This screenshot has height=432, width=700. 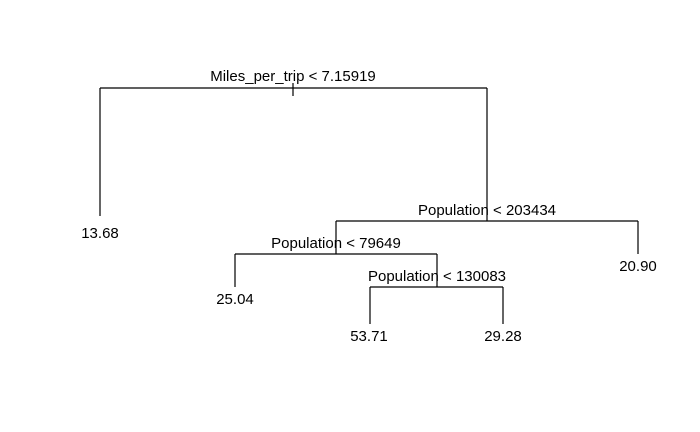 What do you see at coordinates (369, 336) in the screenshot?
I see `leaf-label-right-left-right-left: 53.71` at bounding box center [369, 336].